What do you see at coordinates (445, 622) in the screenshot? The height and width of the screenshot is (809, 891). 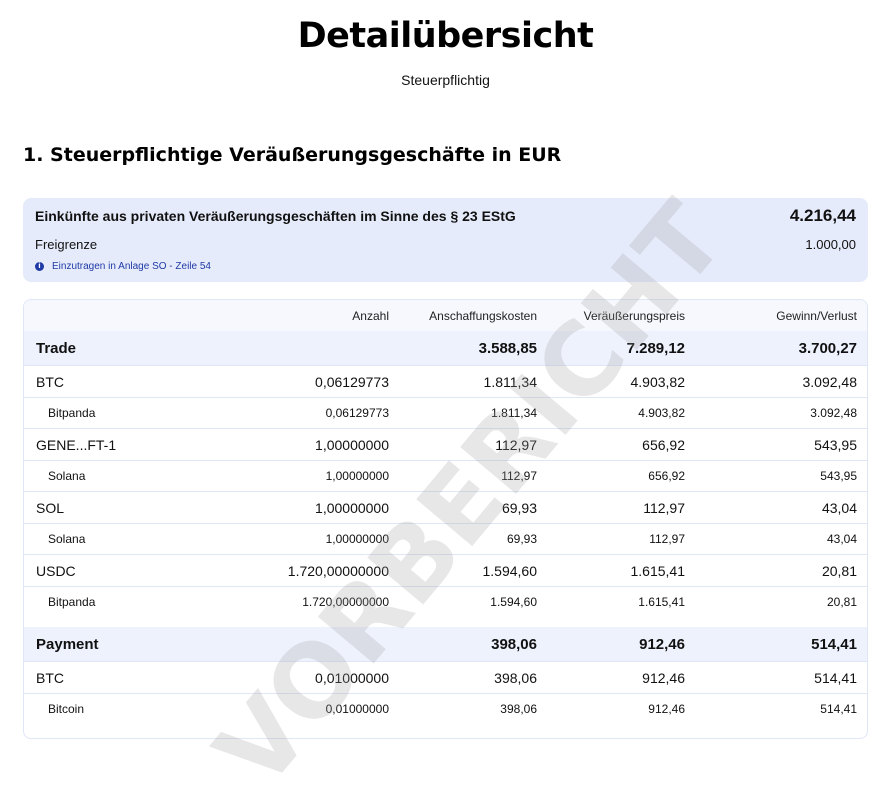 I see `table-spacer` at bounding box center [445, 622].